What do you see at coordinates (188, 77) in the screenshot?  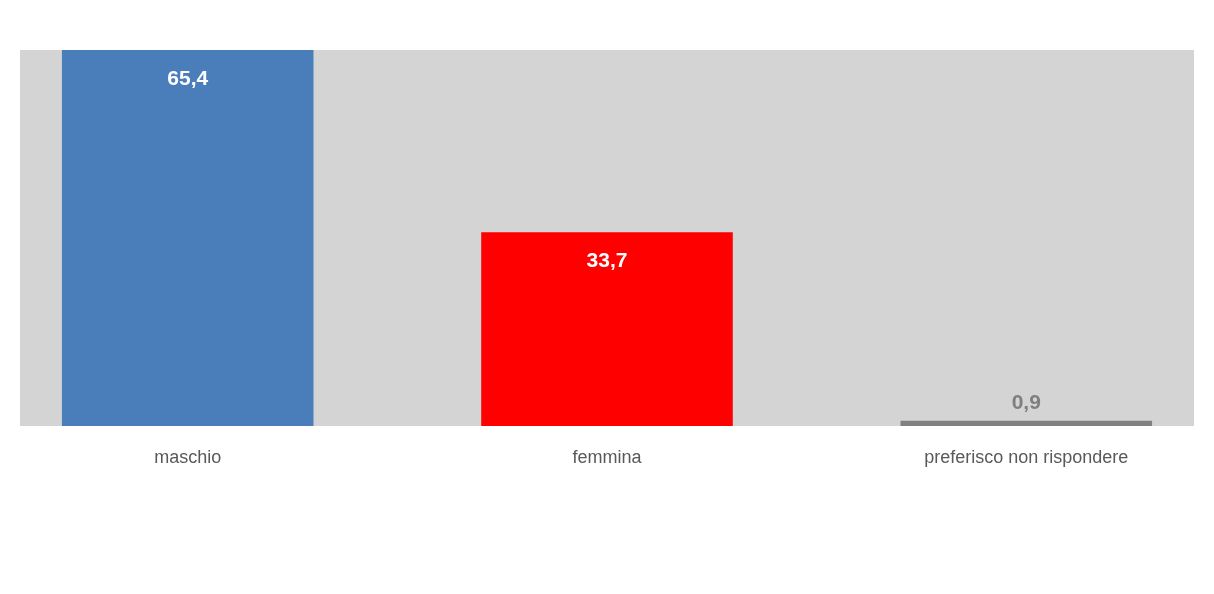 I see `data-label: 65,4` at bounding box center [188, 77].